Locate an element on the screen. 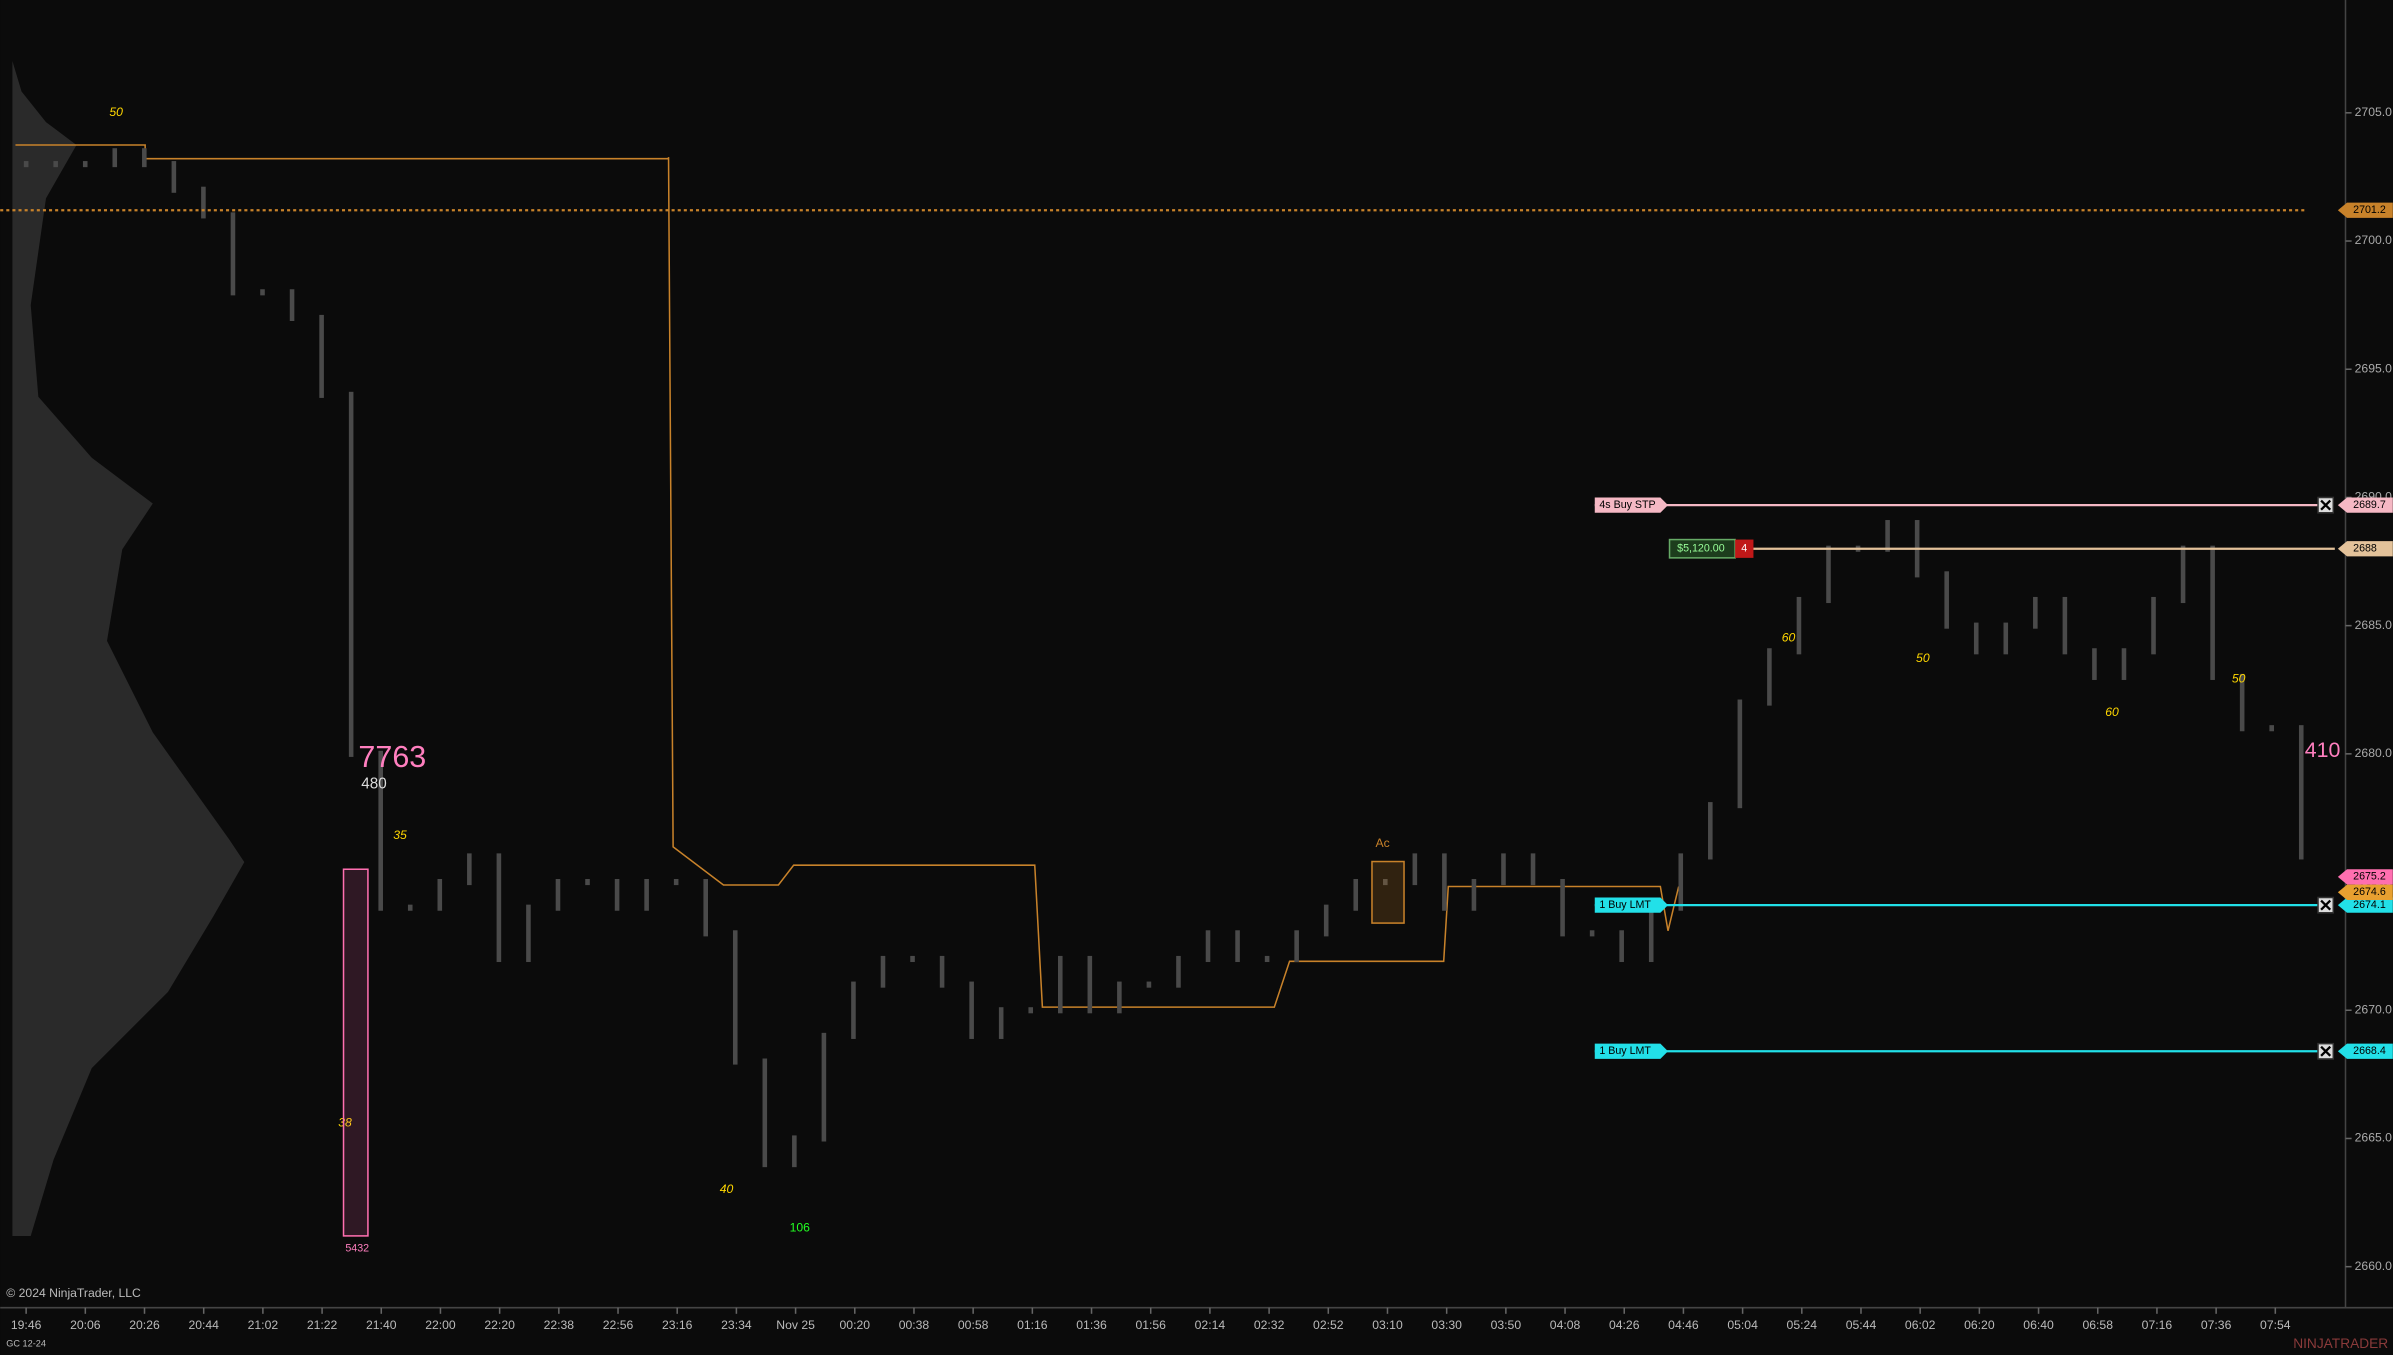 This screenshot has width=2393, height=1355. time-label: 02:32 is located at coordinates (1269, 1325).